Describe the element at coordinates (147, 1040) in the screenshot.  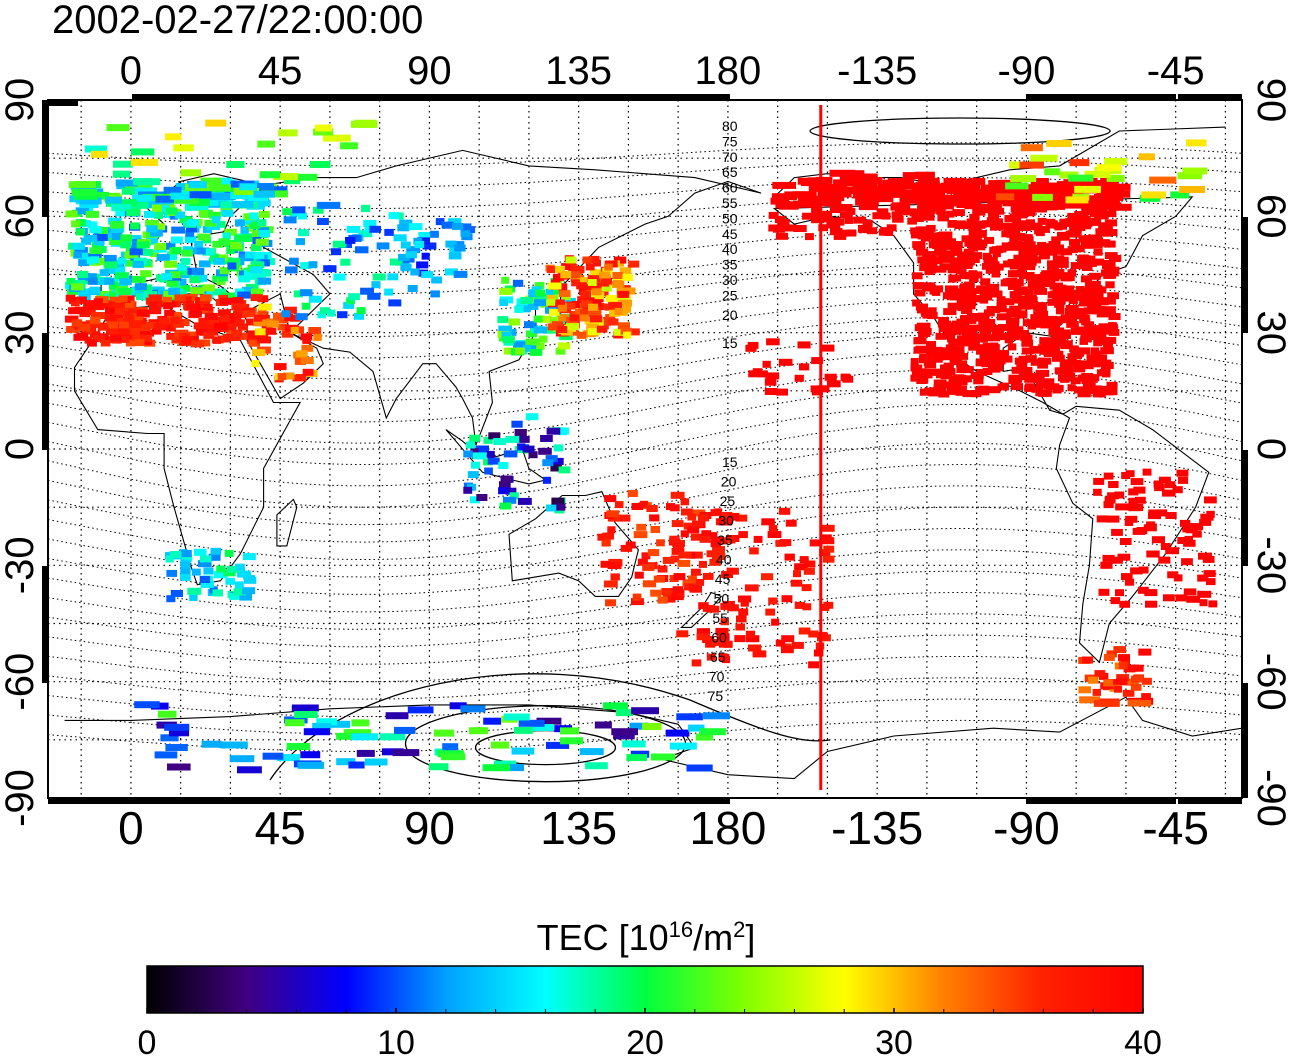
I see `colorbar-tick-label: 0` at that location.